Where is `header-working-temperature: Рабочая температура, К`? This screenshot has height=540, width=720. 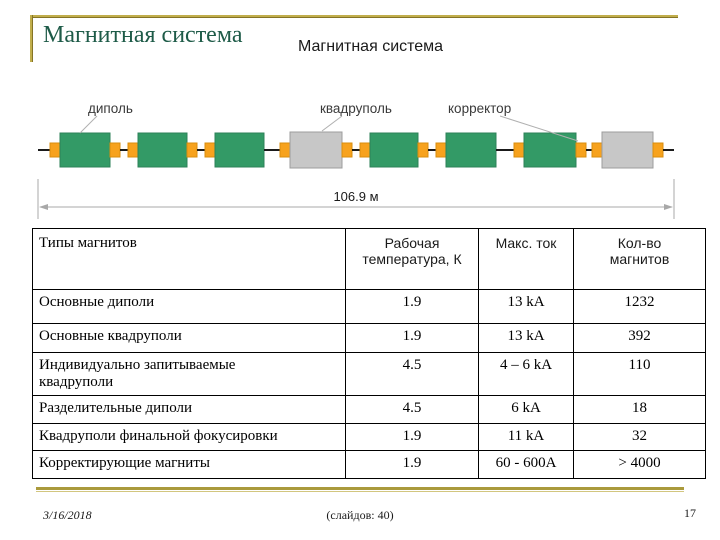 header-working-temperature: Рабочая температура, К is located at coordinates (412, 259).